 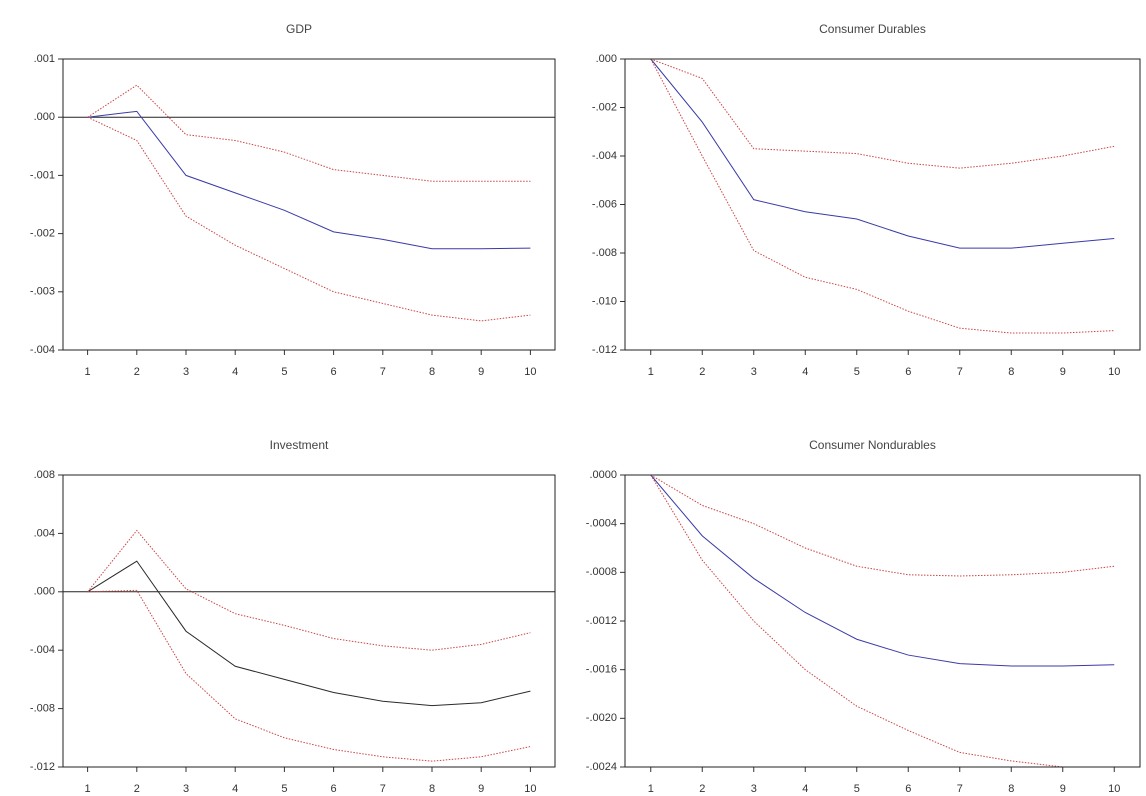 What do you see at coordinates (44, 475) in the screenshot?
I see `y-tick-label: .008` at bounding box center [44, 475].